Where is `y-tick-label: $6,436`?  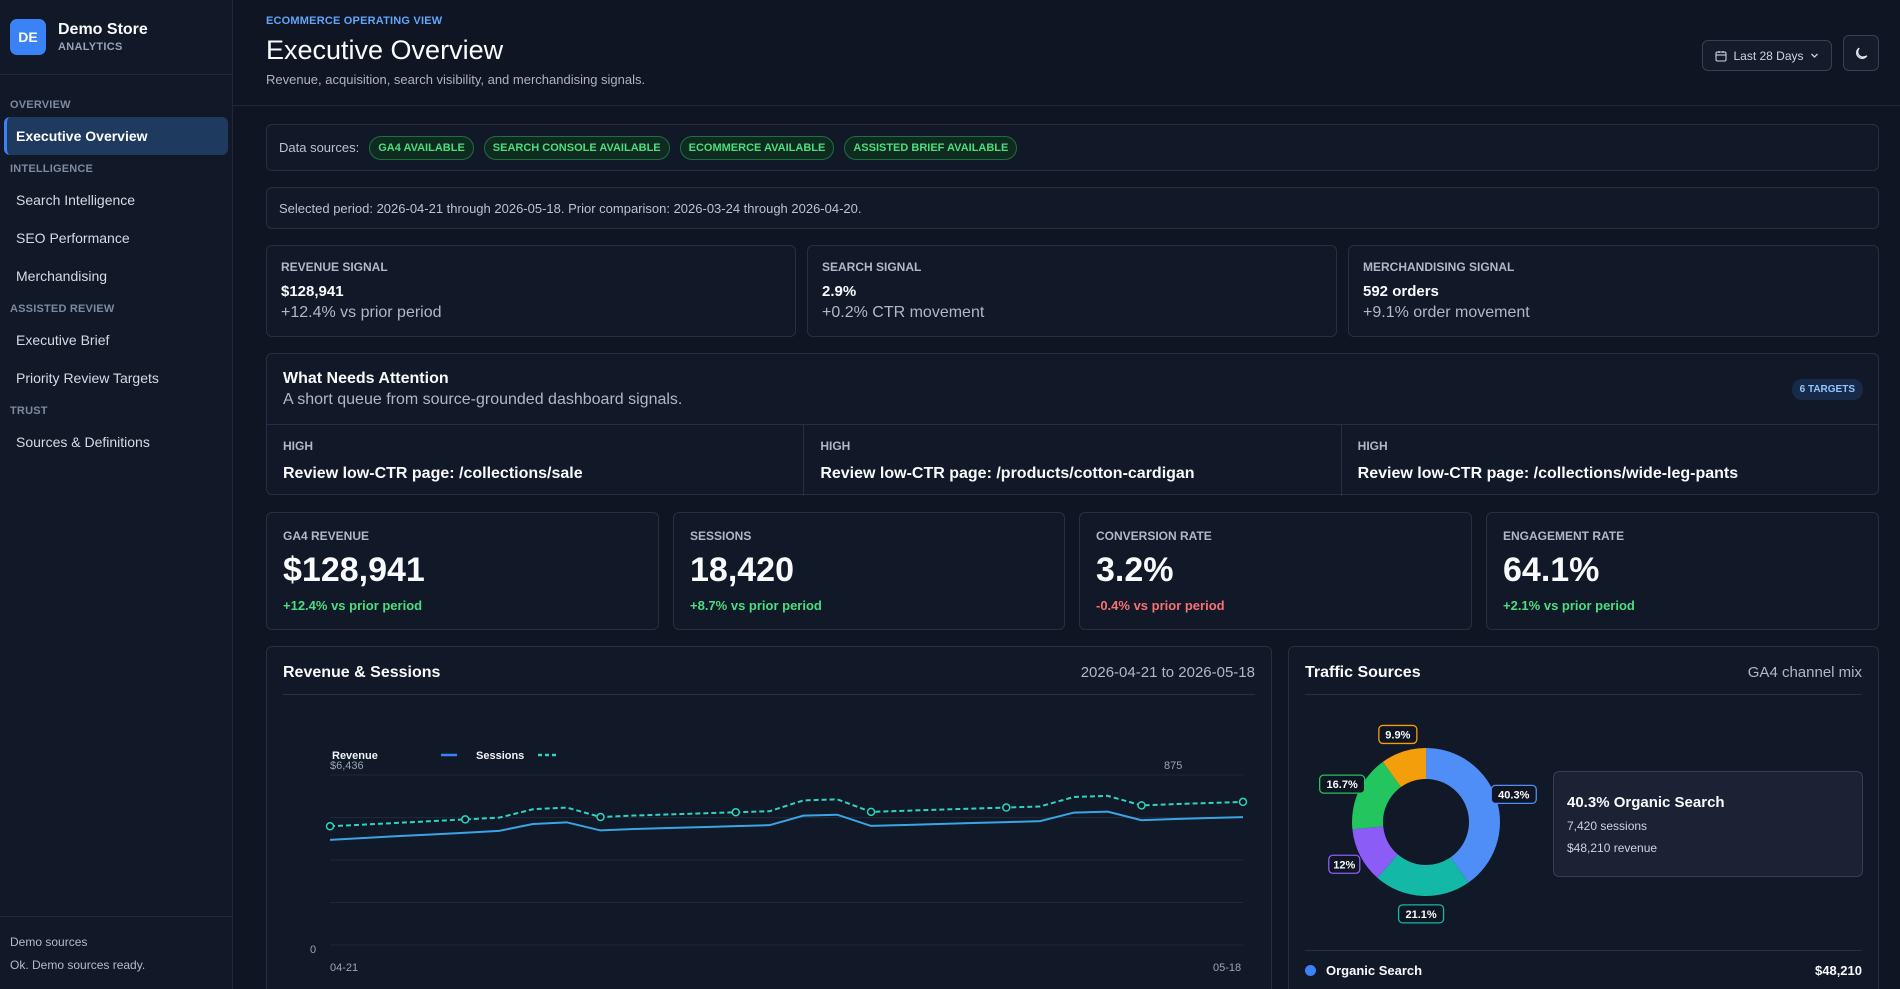 y-tick-label: $6,436 is located at coordinates (347, 766).